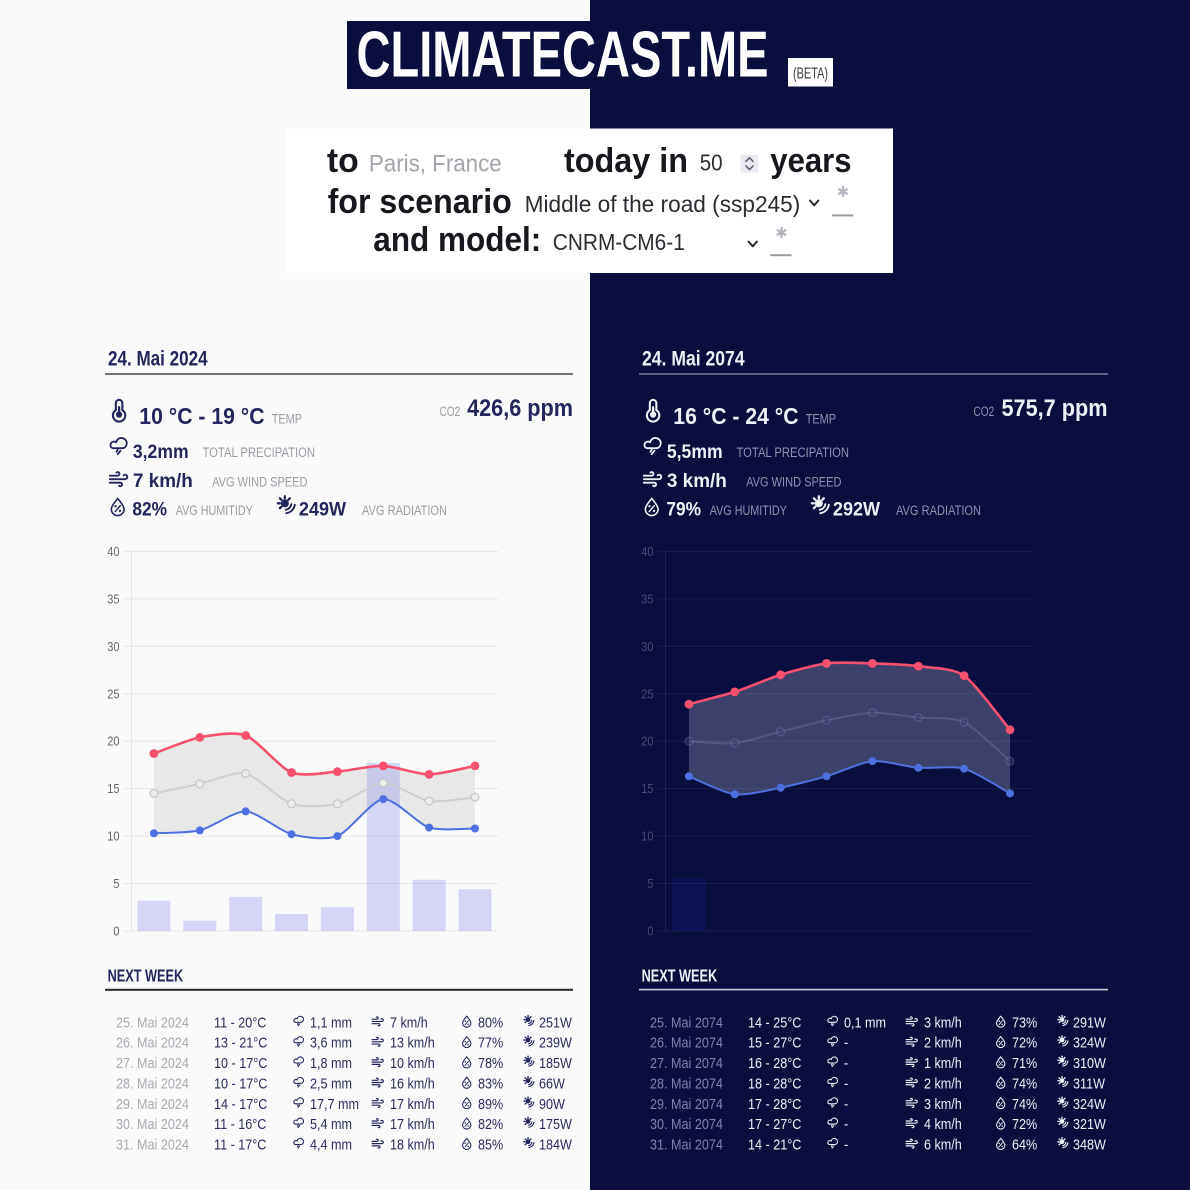  I want to click on svg-text: 77%, so click(490, 1043).